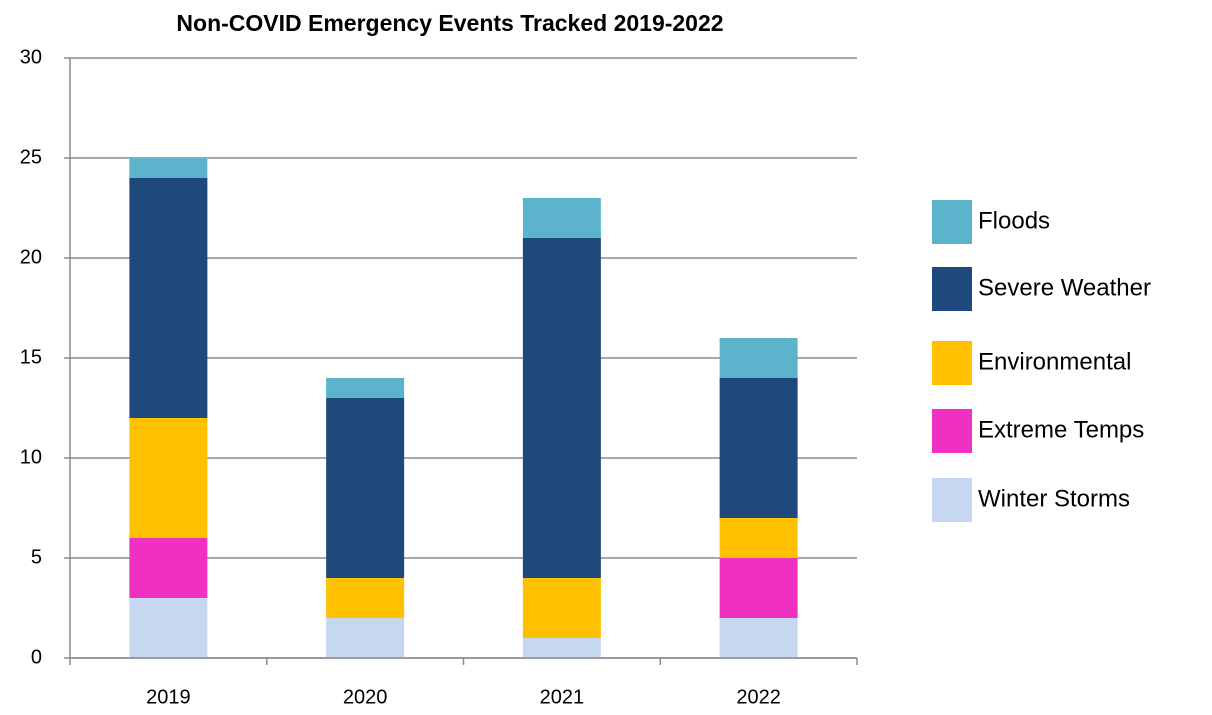 Image resolution: width=1212 pixels, height=715 pixels. I want to click on x-tick-label: 2019, so click(168, 697).